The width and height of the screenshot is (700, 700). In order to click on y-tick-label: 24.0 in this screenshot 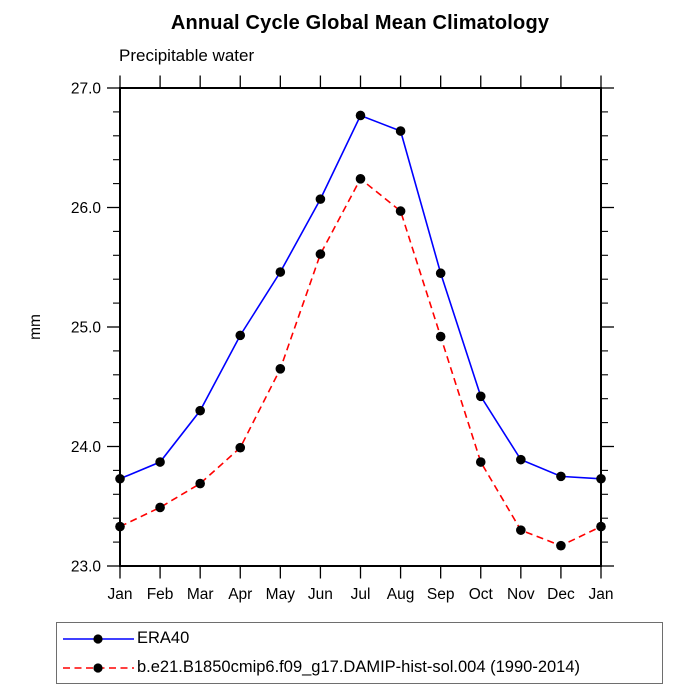, I will do `click(86, 447)`.